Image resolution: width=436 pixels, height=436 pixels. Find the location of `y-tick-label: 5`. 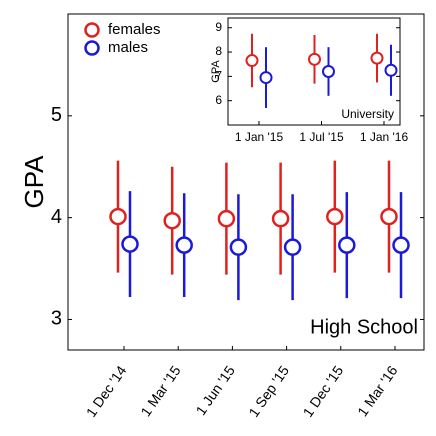

y-tick-label: 5 is located at coordinates (56, 115).